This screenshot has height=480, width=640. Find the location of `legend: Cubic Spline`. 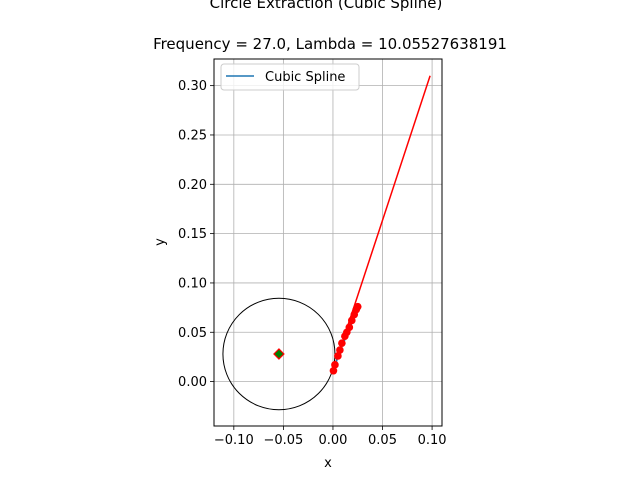

legend: Cubic Spline is located at coordinates (290, 77).